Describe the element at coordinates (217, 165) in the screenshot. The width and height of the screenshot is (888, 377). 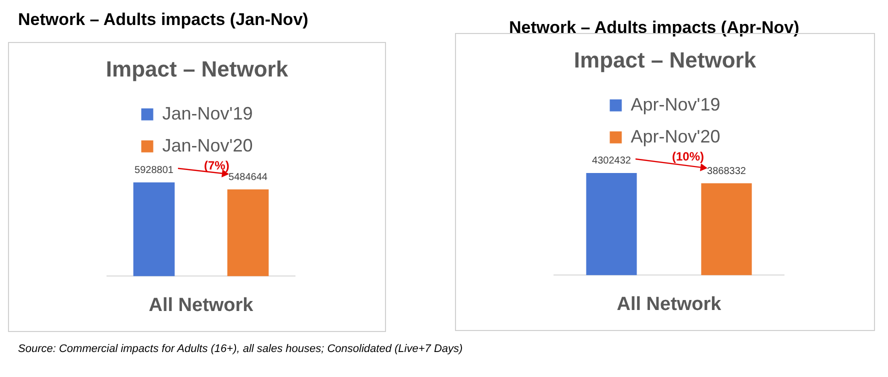
I see `text: (7%)` at that location.